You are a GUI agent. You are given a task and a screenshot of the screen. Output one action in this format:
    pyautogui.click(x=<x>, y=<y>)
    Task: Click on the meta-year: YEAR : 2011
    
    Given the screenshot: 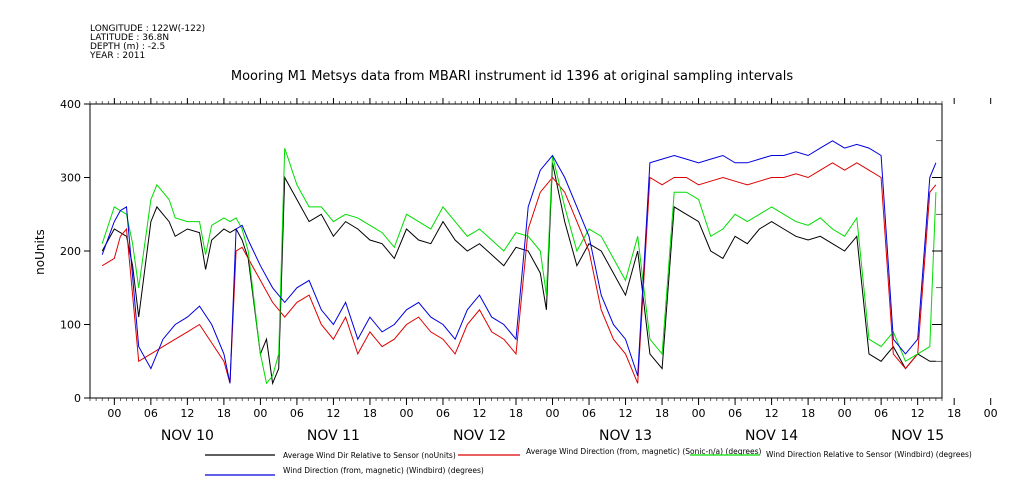 What is the action you would take?
    pyautogui.click(x=117, y=56)
    